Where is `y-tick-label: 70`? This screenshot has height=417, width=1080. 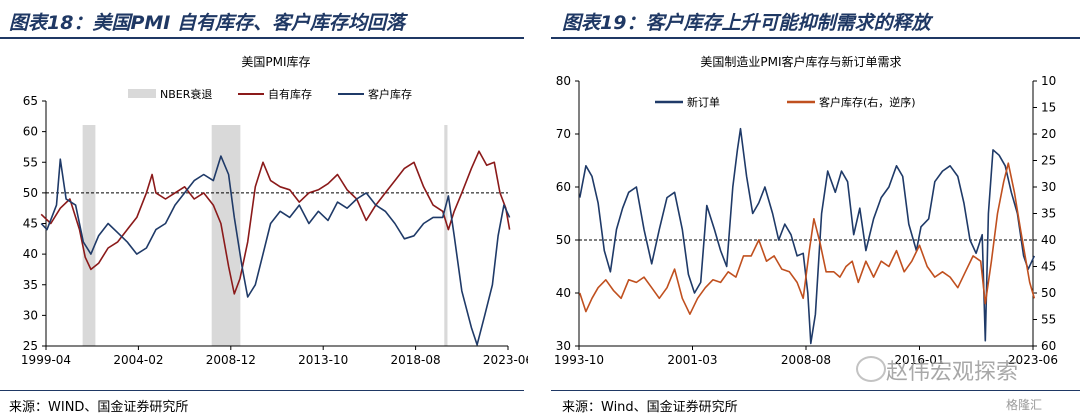 y-tick-label: 70 is located at coordinates (563, 134).